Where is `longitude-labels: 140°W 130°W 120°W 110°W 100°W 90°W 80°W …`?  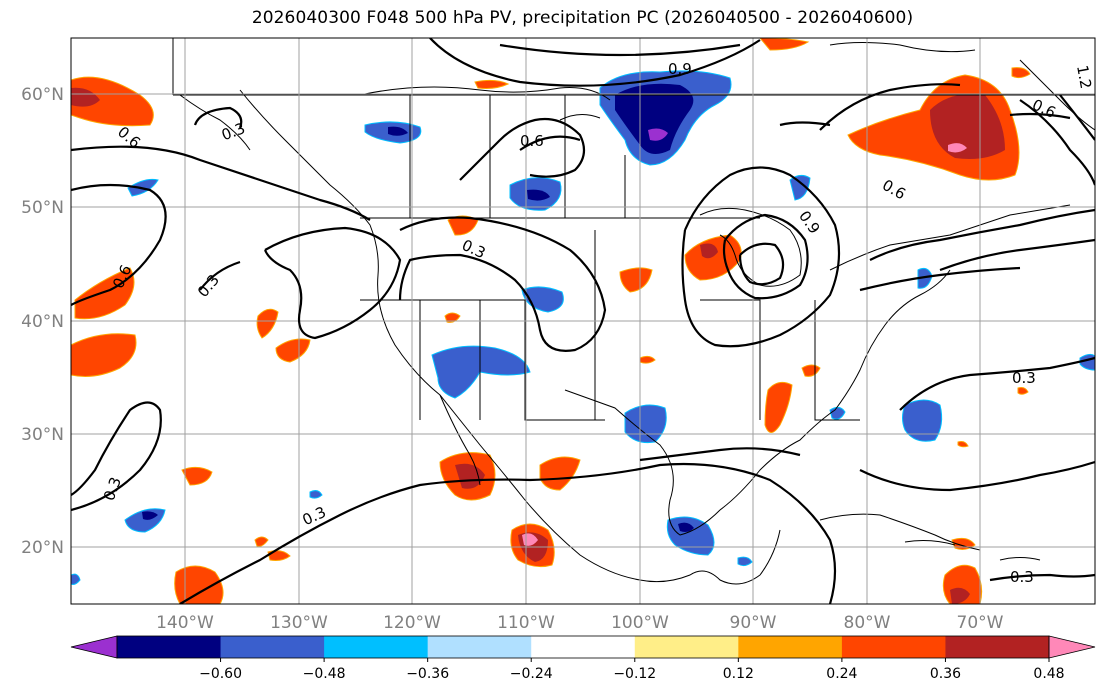
longitude-labels: 140°W 130°W 120°W 110°W 100°W 90°W 80°W … is located at coordinates (580, 623).